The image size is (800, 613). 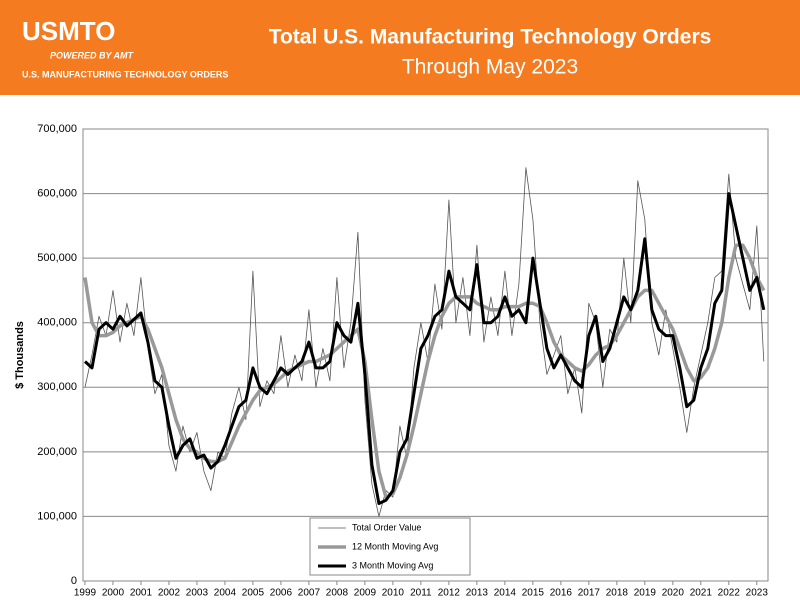 What do you see at coordinates (561, 593) in the screenshot?
I see `x-tick-label: 2016` at bounding box center [561, 593].